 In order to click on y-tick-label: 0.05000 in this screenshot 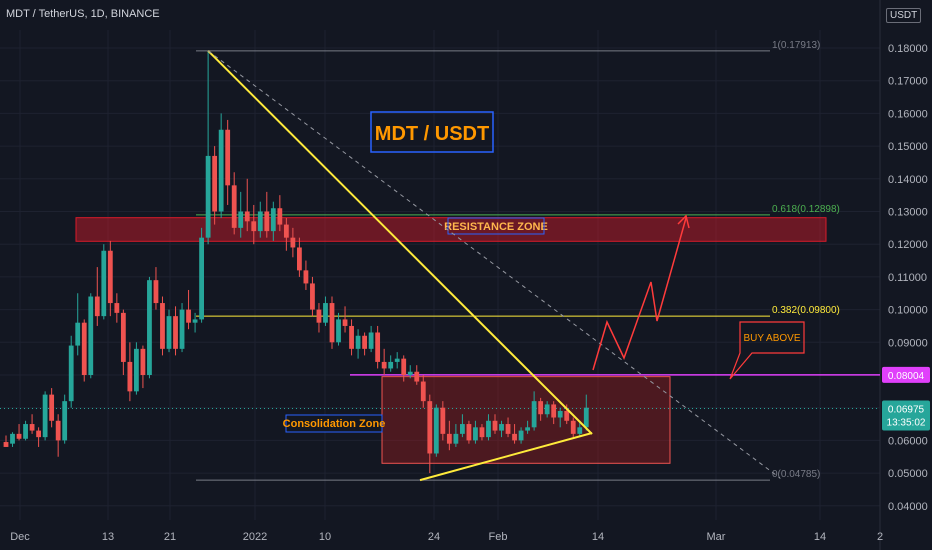, I will do `click(908, 474)`.